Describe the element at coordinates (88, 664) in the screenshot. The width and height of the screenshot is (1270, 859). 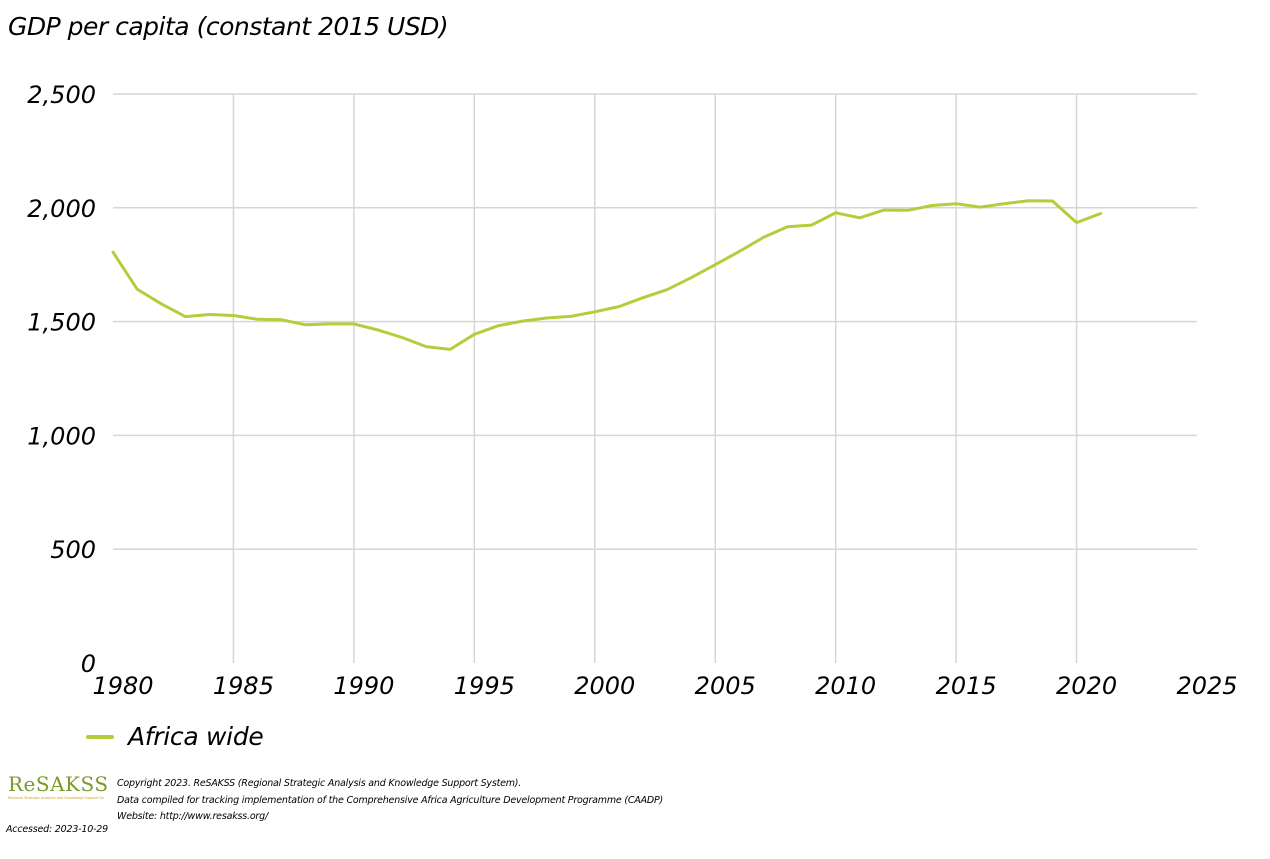
I see `y-tick-label: 0` at that location.